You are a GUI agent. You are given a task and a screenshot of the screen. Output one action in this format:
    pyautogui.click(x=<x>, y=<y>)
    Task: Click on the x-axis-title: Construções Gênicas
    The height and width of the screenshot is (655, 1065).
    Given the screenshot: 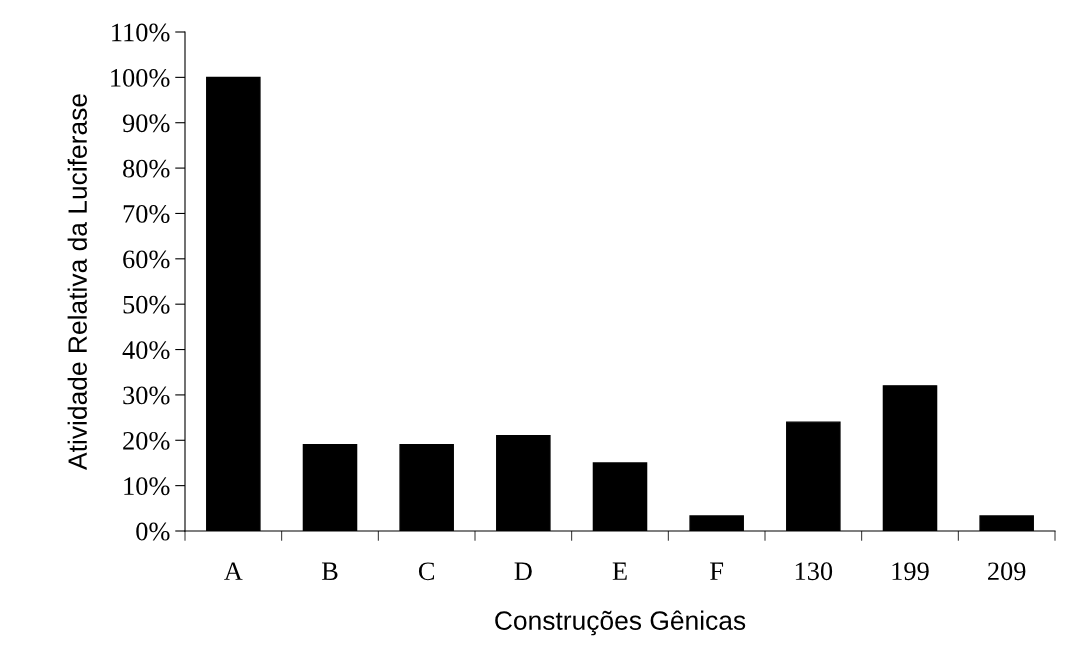 What is the action you would take?
    pyautogui.click(x=620, y=623)
    